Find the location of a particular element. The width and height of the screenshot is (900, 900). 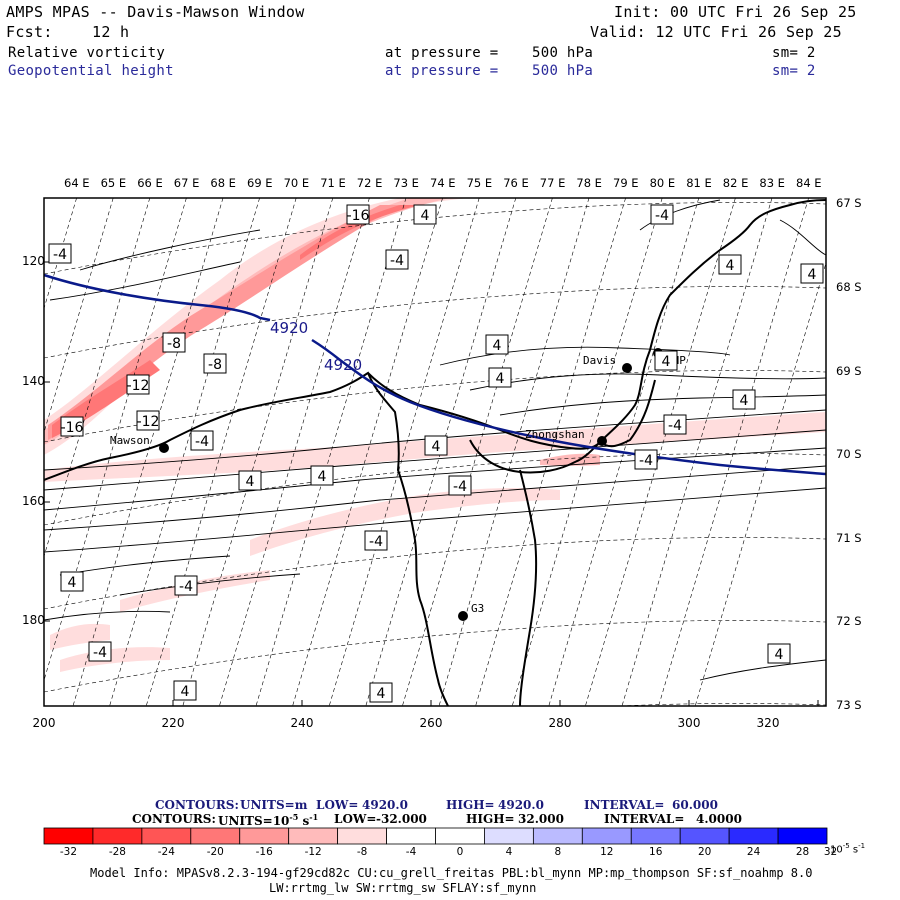

height-label-west: 4920 is located at coordinates (289, 328).